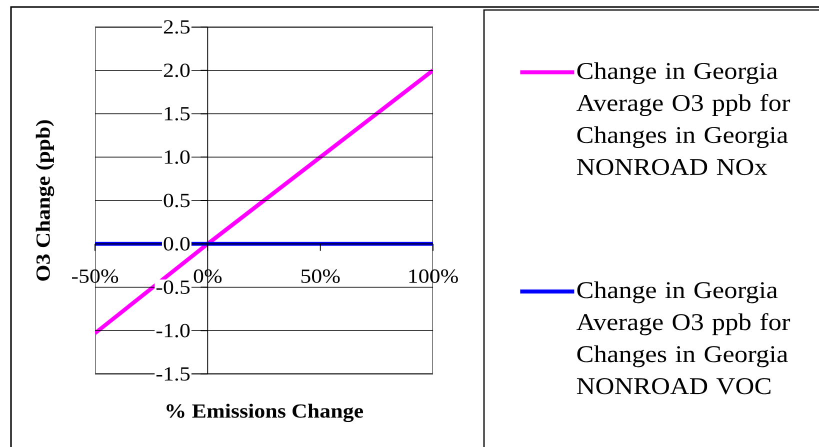 The image size is (819, 447). Describe the element at coordinates (173, 374) in the screenshot. I see `y-tick-label: -1.5` at that location.